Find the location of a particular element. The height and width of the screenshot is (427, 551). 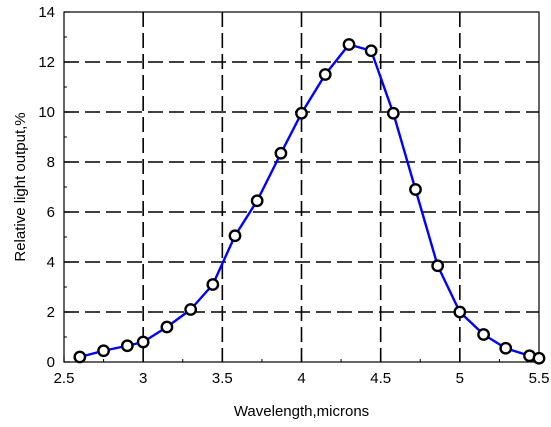

x-tick-label: 4 is located at coordinates (301, 378).